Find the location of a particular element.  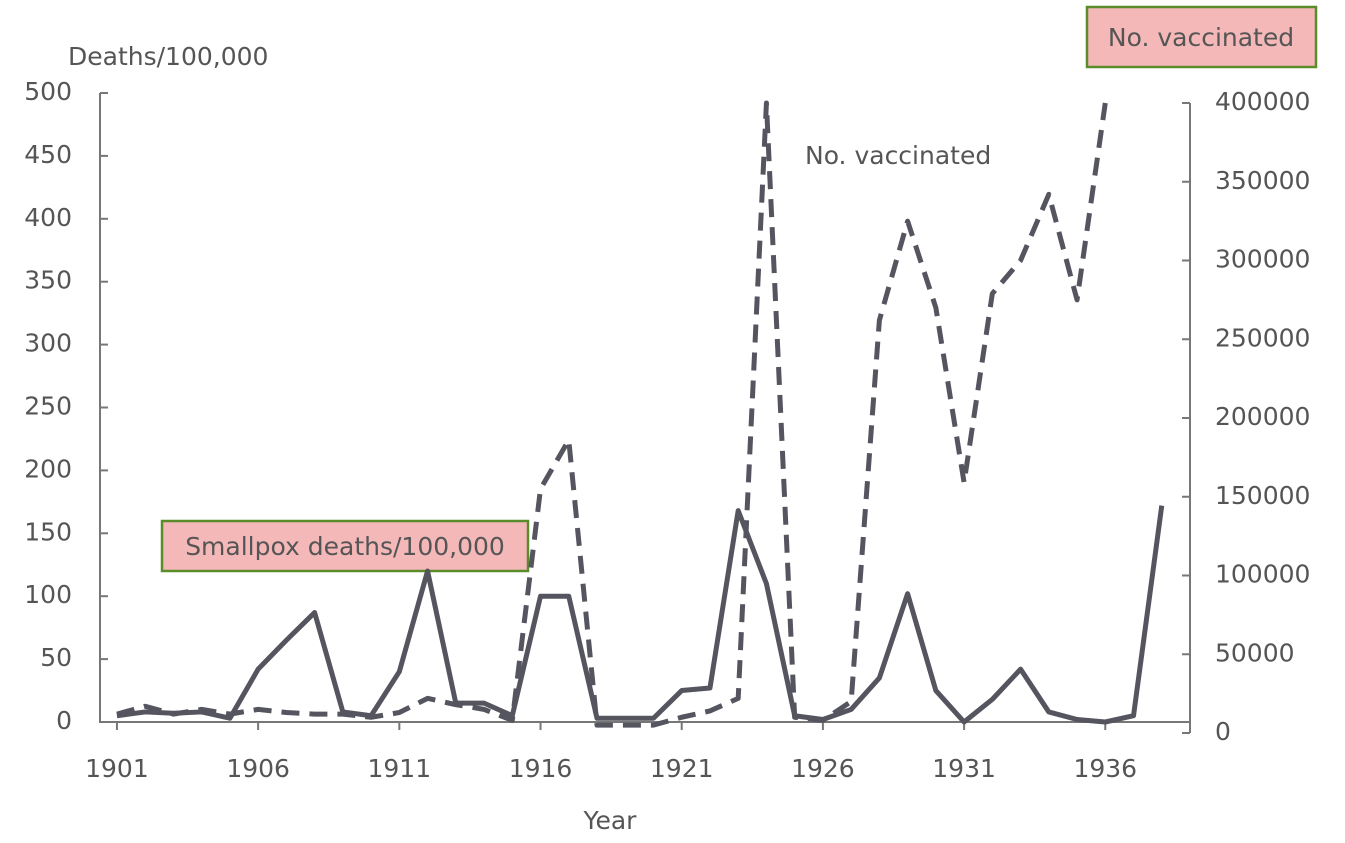

y-axis-label: Deaths/100,000 is located at coordinates (168, 56).